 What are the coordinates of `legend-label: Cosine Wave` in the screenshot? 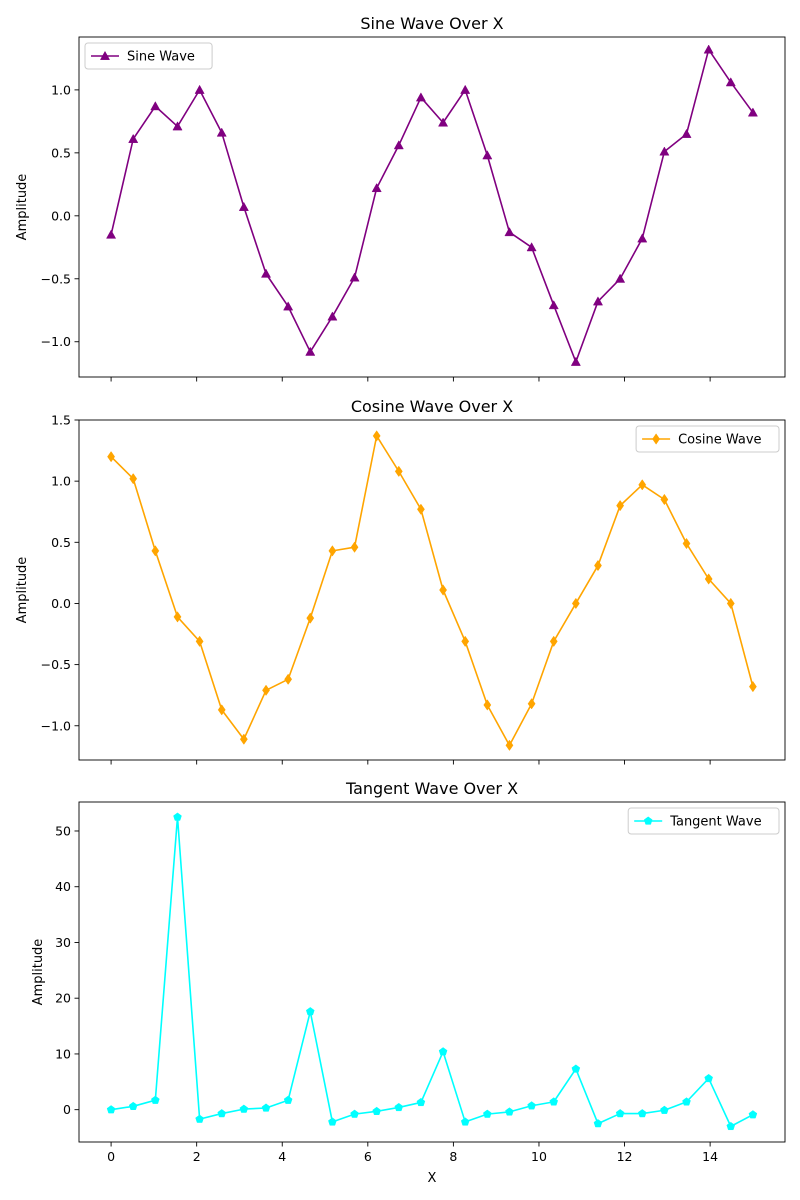 It's located at (719, 440).